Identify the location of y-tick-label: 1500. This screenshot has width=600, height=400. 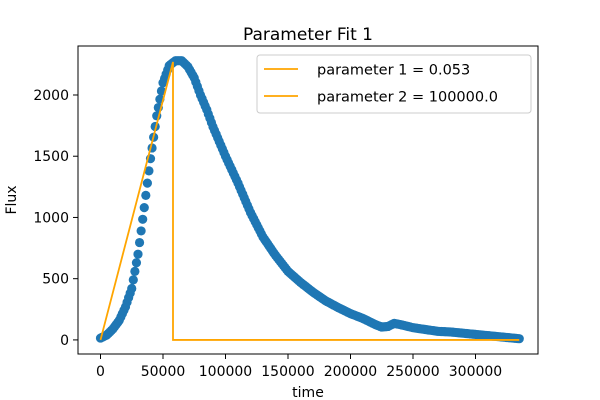
(51, 157).